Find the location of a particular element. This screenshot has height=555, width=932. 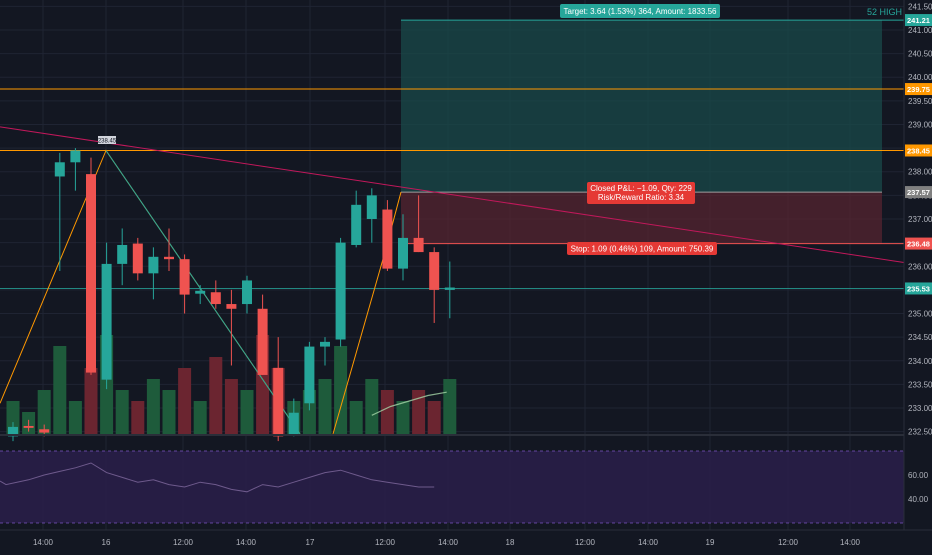

price-marker-236-48: 236.48 is located at coordinates (918, 243).